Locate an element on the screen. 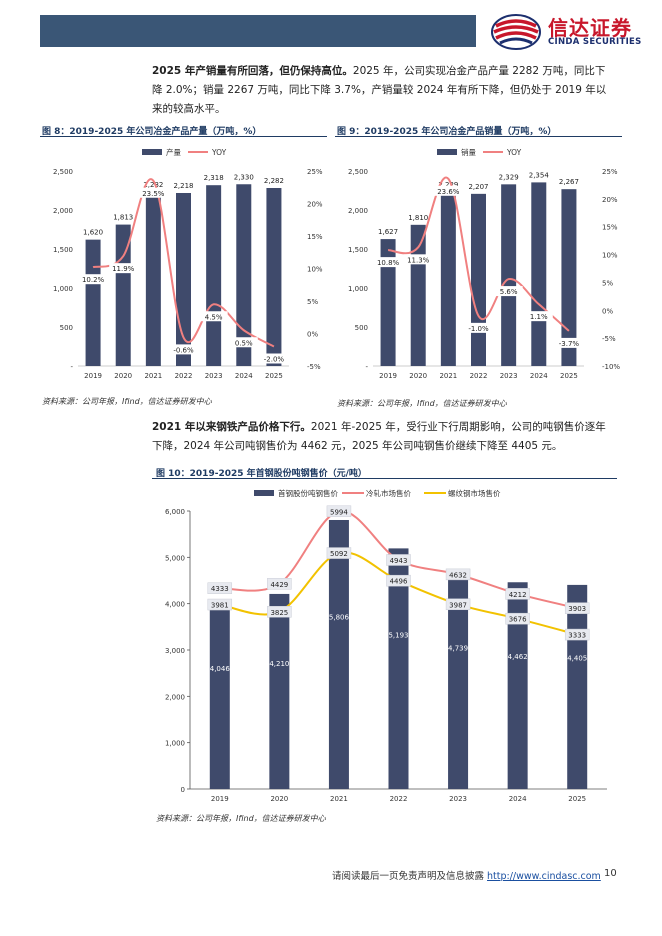  x-tick-label: 2021 is located at coordinates (448, 376).